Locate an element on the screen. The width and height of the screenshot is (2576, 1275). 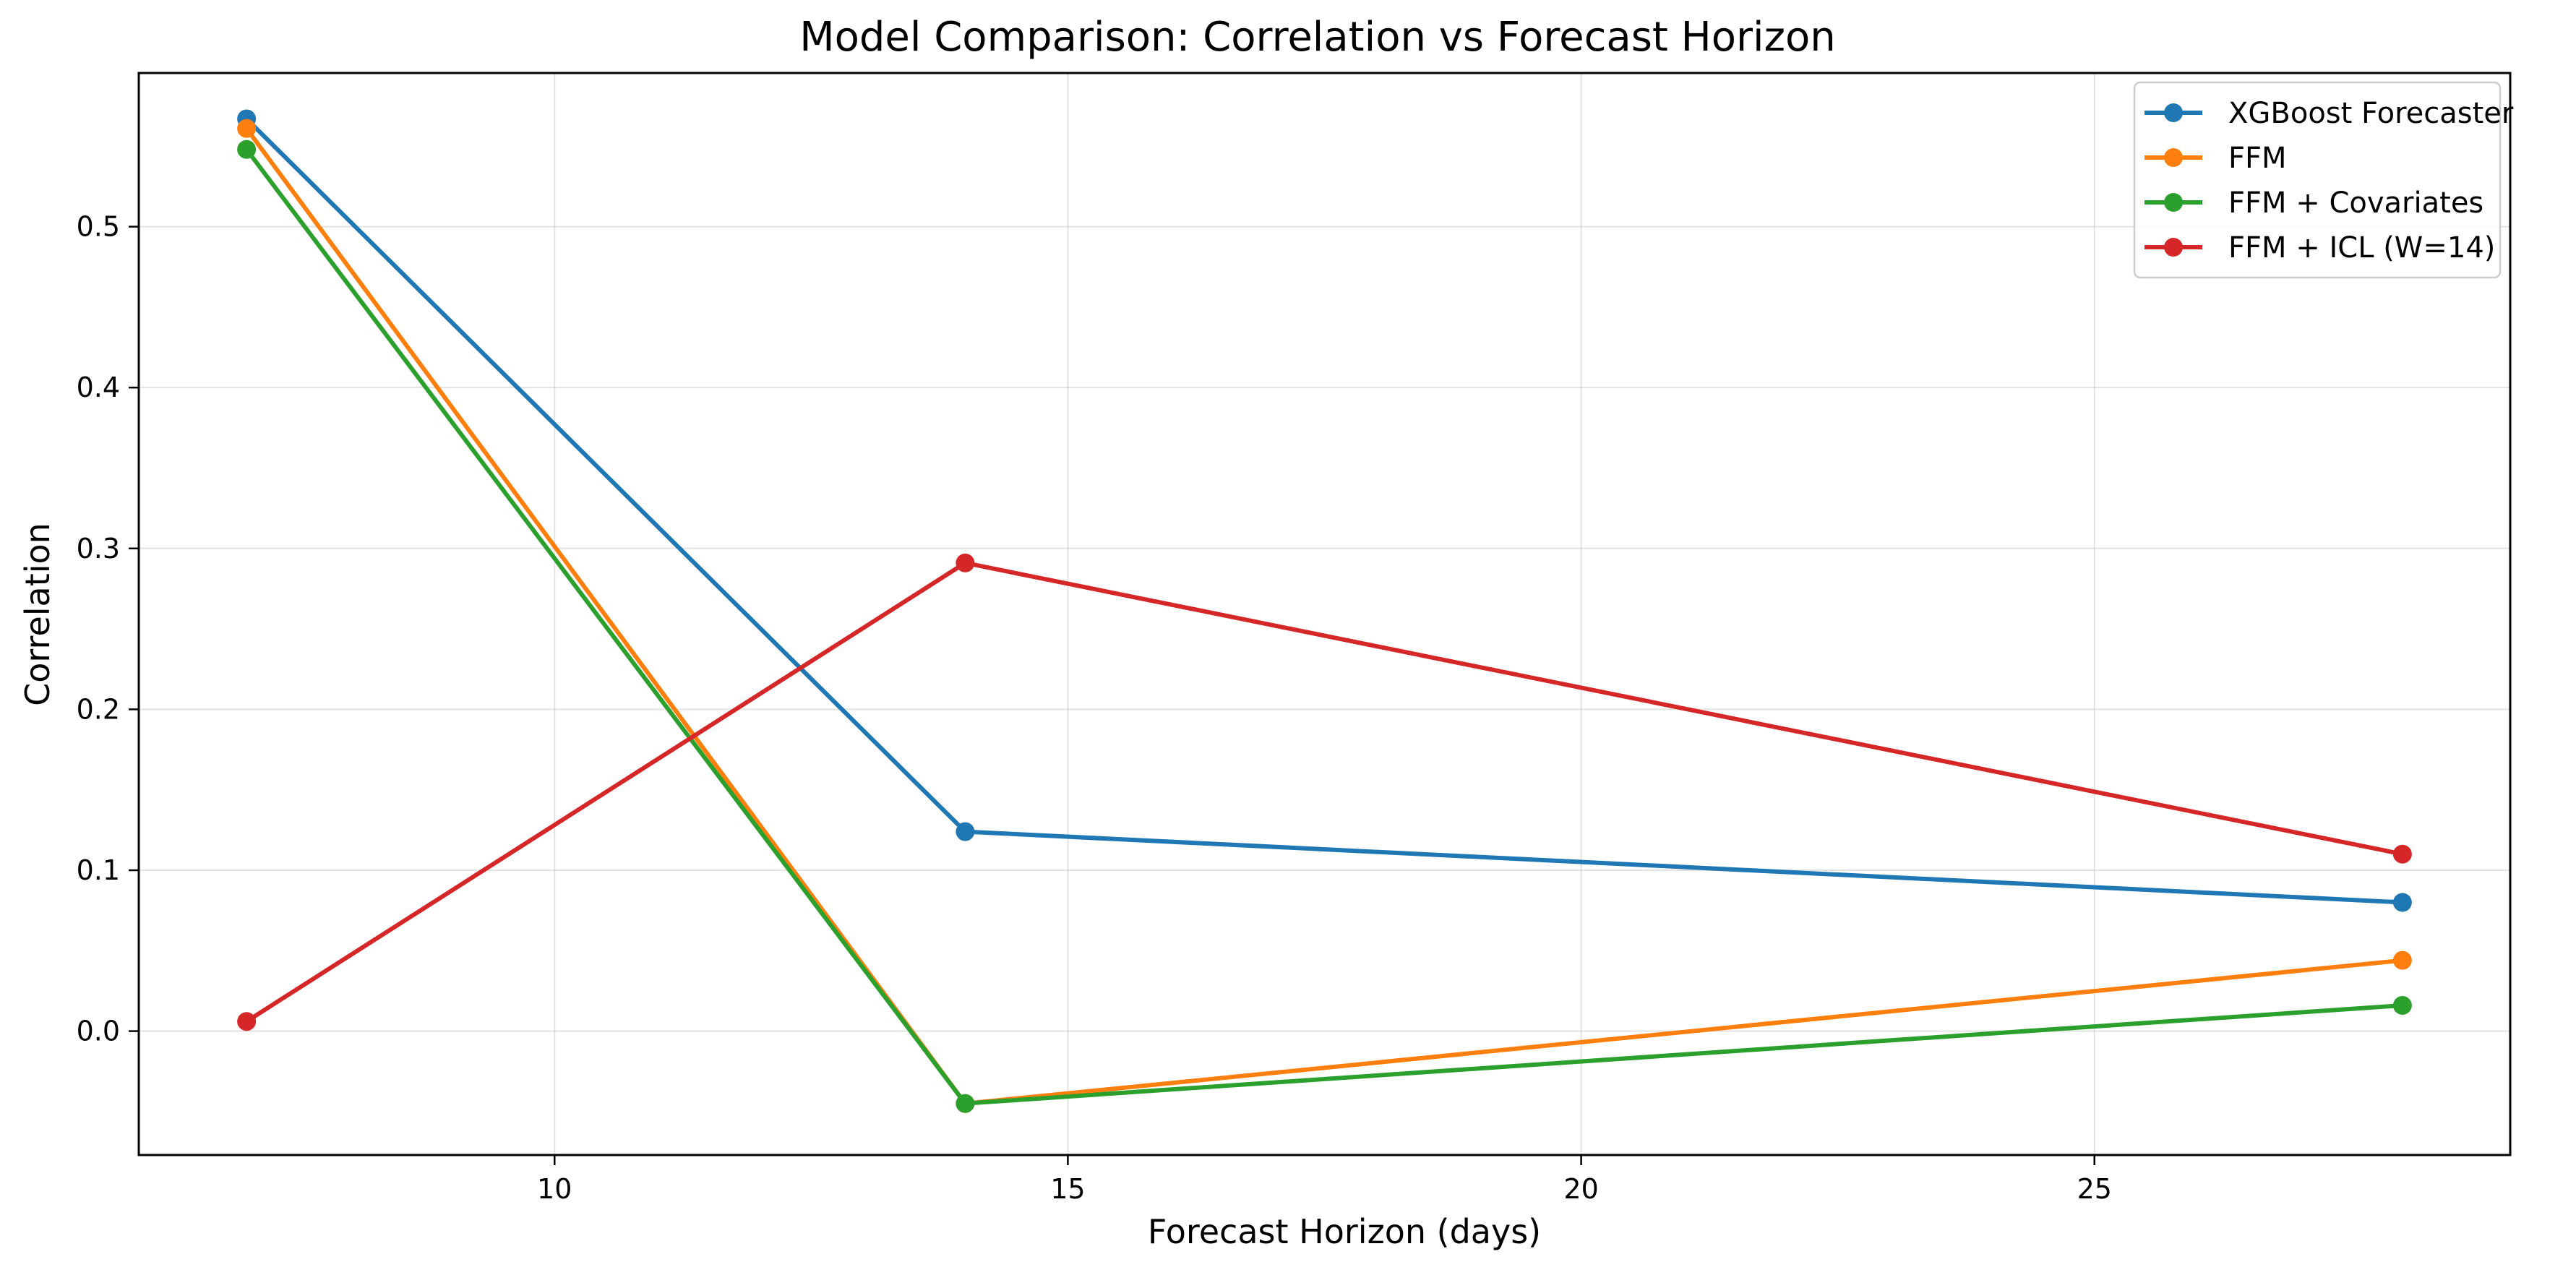
y-axis-label: Correlation is located at coordinates (38, 614).